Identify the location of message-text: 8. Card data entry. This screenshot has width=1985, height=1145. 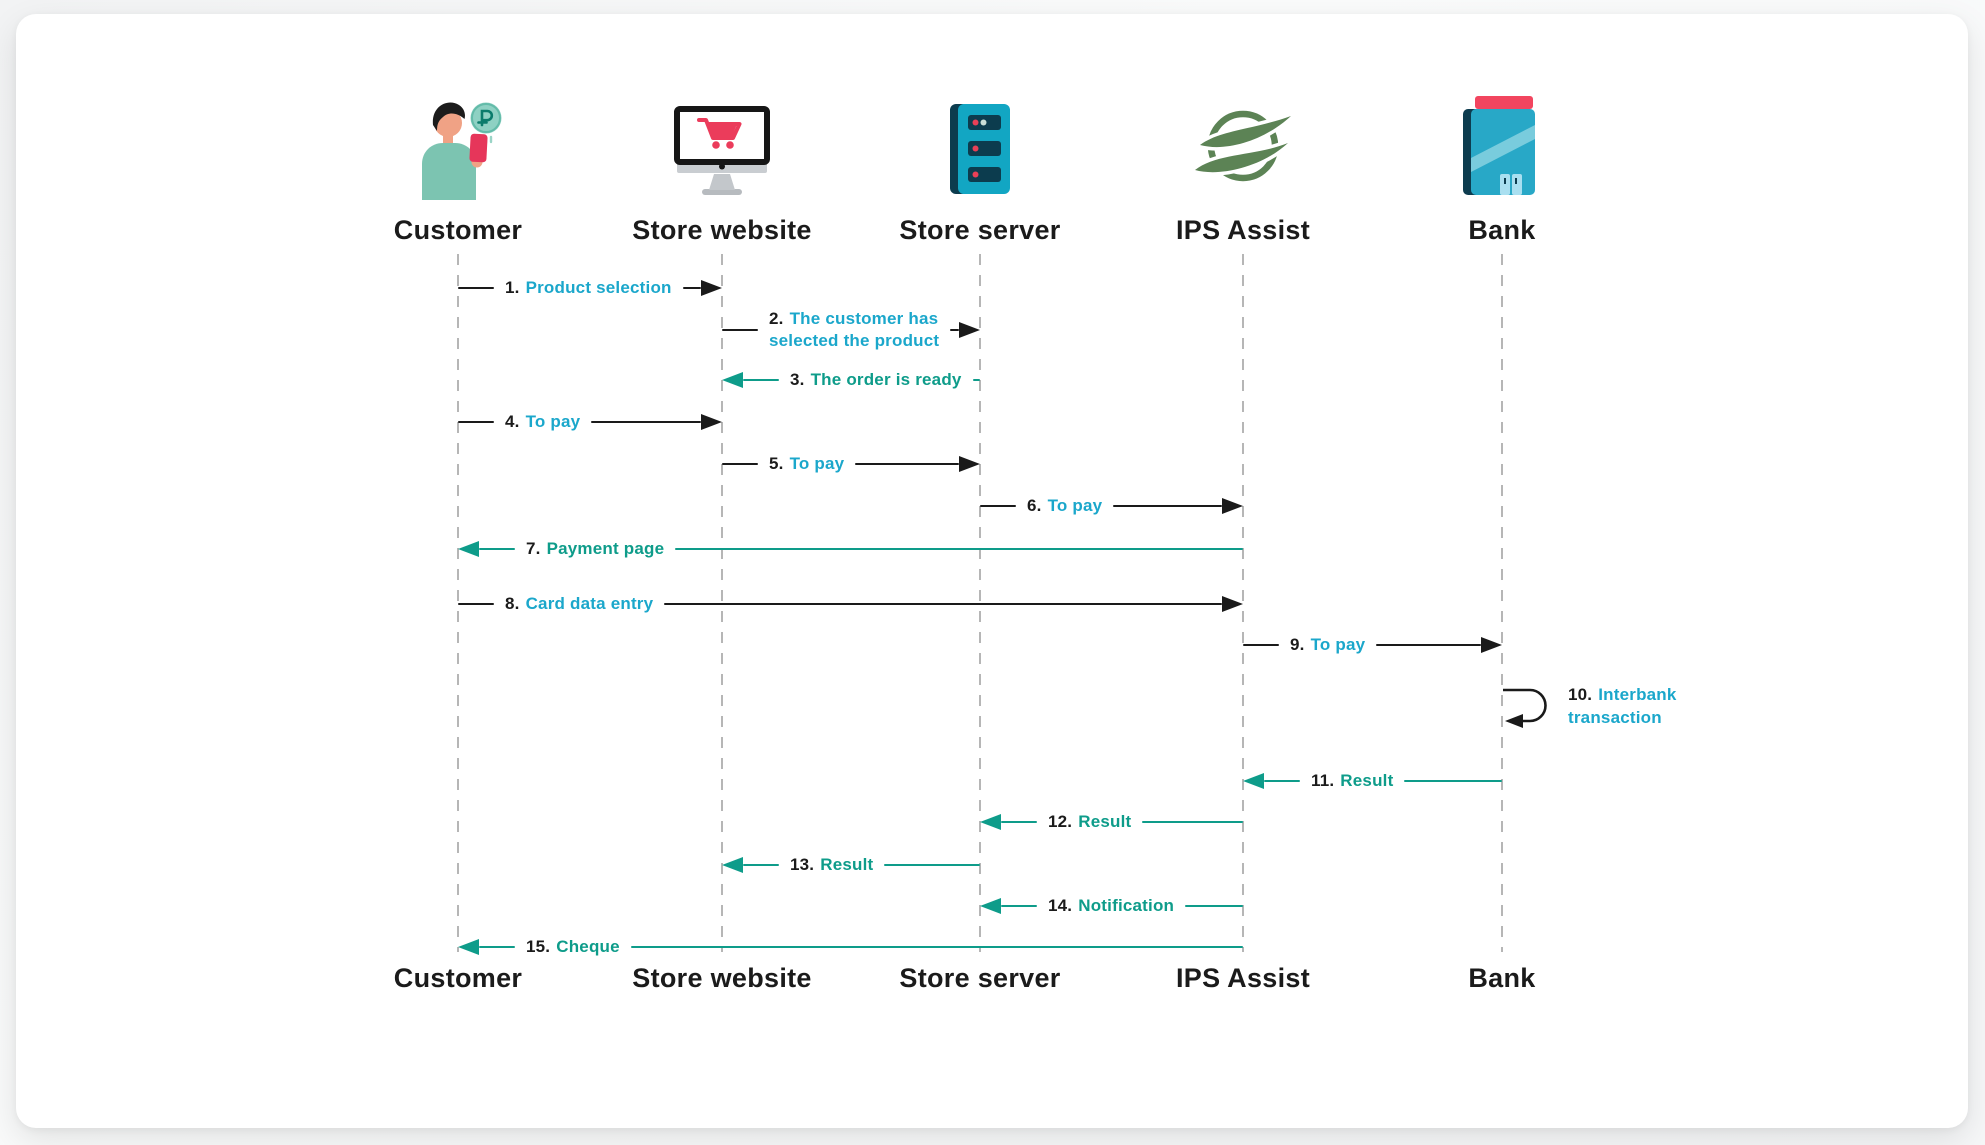
(579, 604).